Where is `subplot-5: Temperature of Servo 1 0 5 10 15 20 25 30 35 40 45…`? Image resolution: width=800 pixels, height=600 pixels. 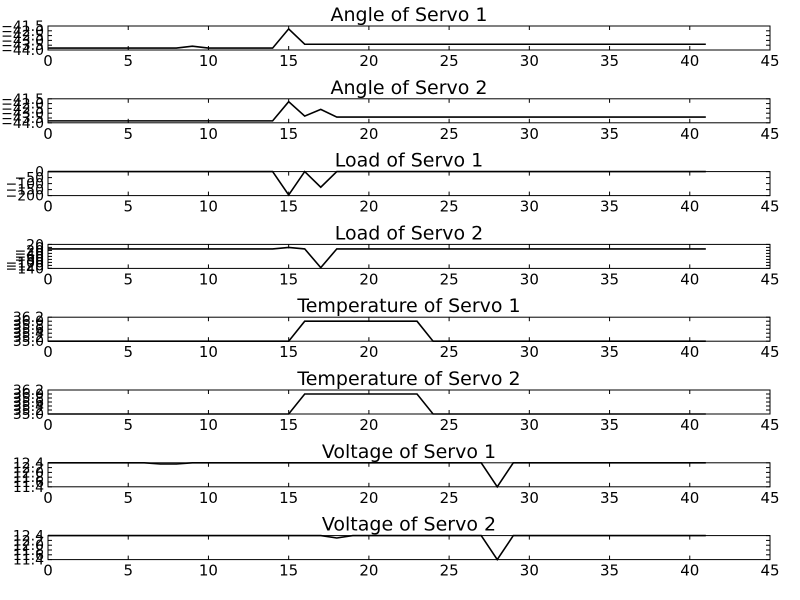 subplot-5: Temperature of Servo 1 0 5 10 15 20 25 30 35 40 45… is located at coordinates (396, 328).